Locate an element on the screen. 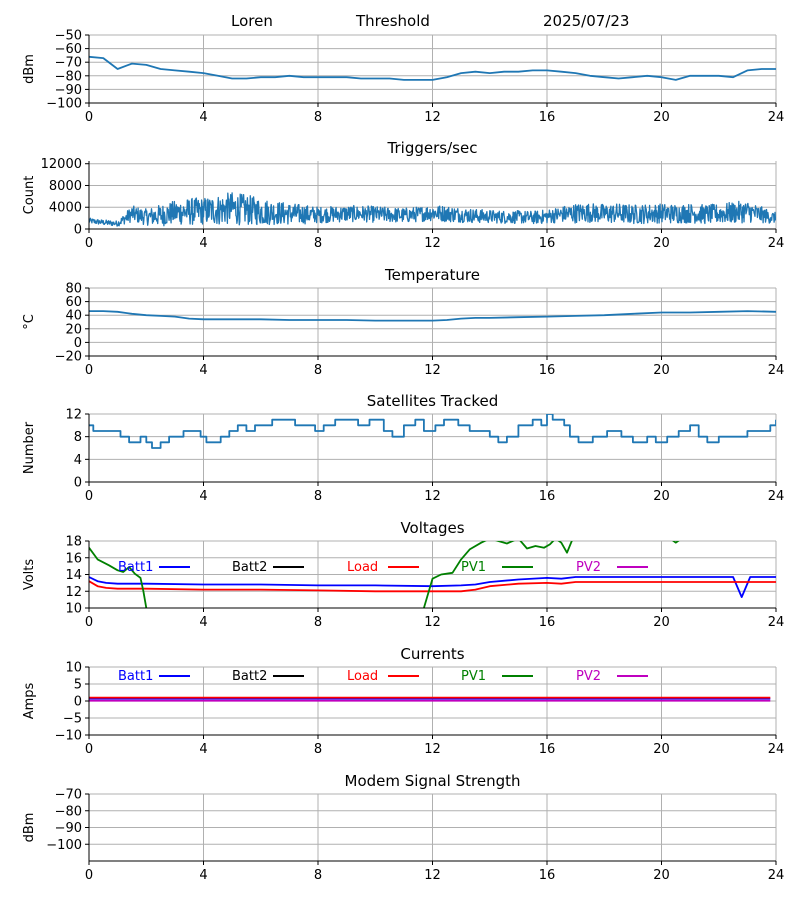 This screenshot has height=900, width=800. y-tick-label: 14 is located at coordinates (73, 575).